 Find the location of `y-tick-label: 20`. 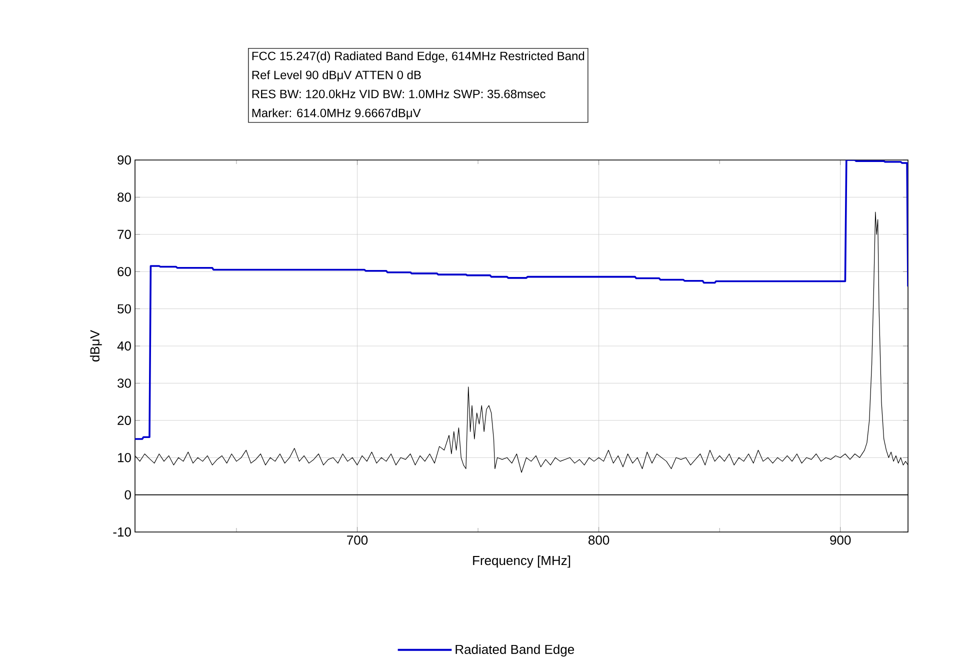

y-tick-label: 20 is located at coordinates (124, 420).